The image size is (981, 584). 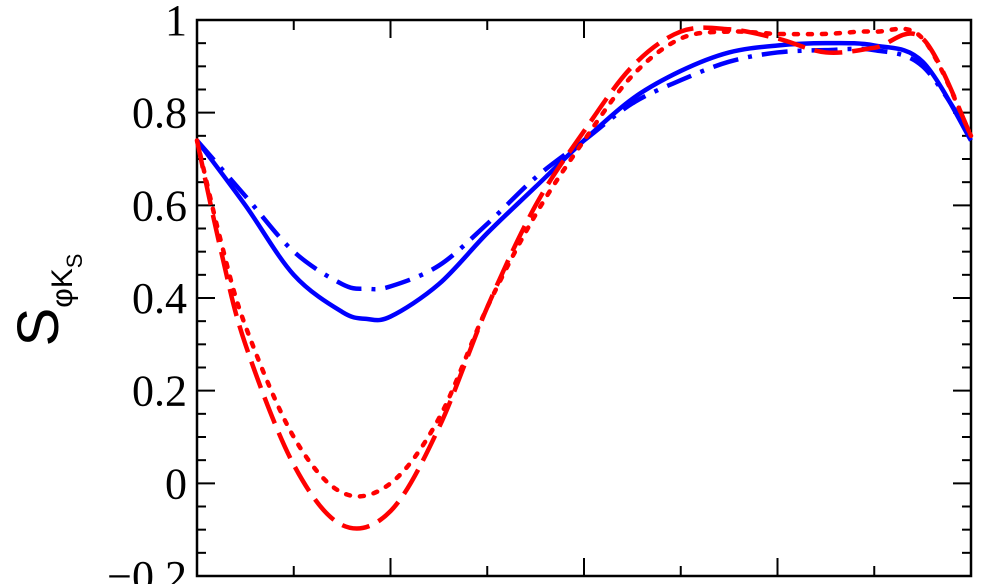 I want to click on y-tick-label: −0.2, so click(x=147, y=568).